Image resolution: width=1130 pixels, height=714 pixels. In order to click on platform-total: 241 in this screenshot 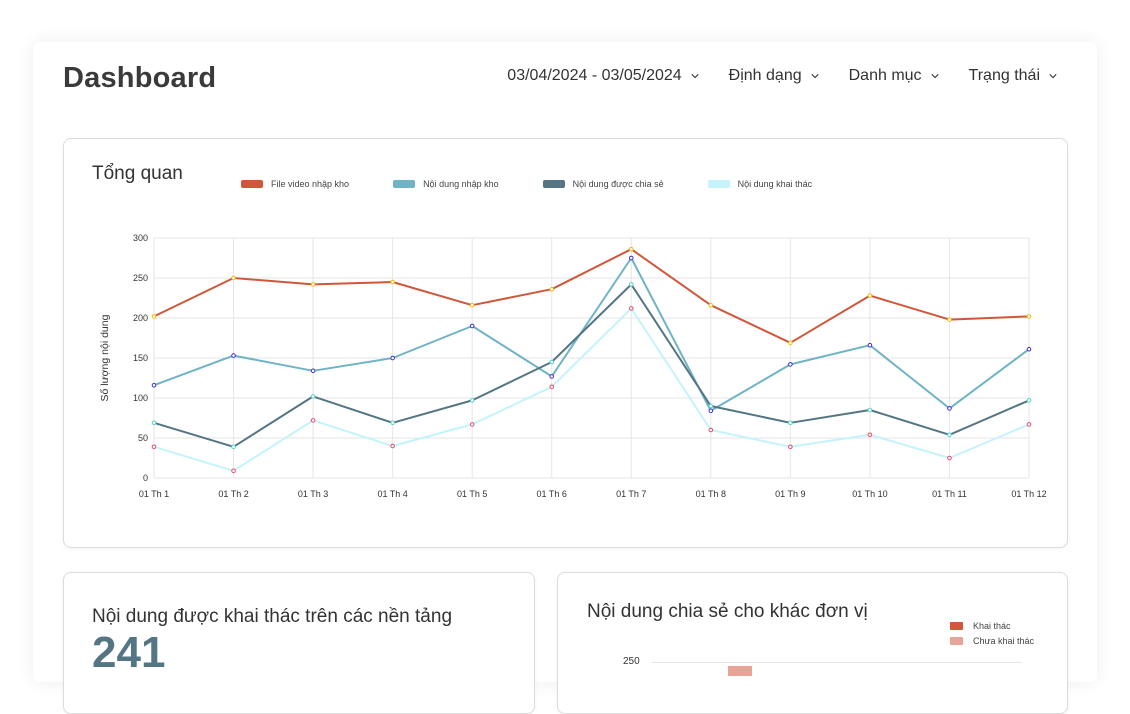, I will do `click(129, 652)`.